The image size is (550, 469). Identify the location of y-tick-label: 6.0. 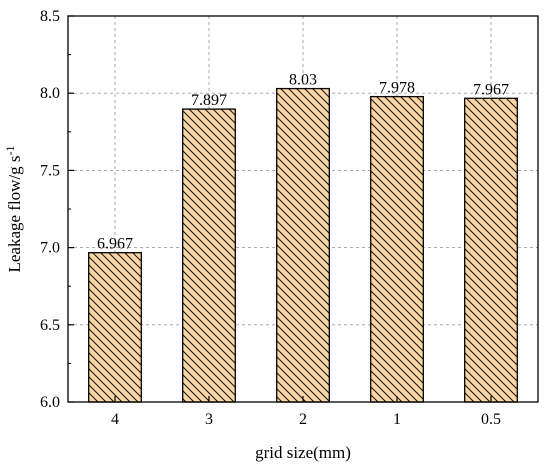
(50, 402).